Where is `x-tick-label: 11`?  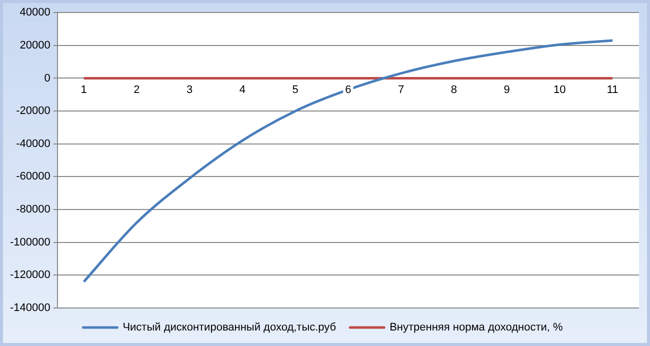
x-tick-label: 11 is located at coordinates (612, 90).